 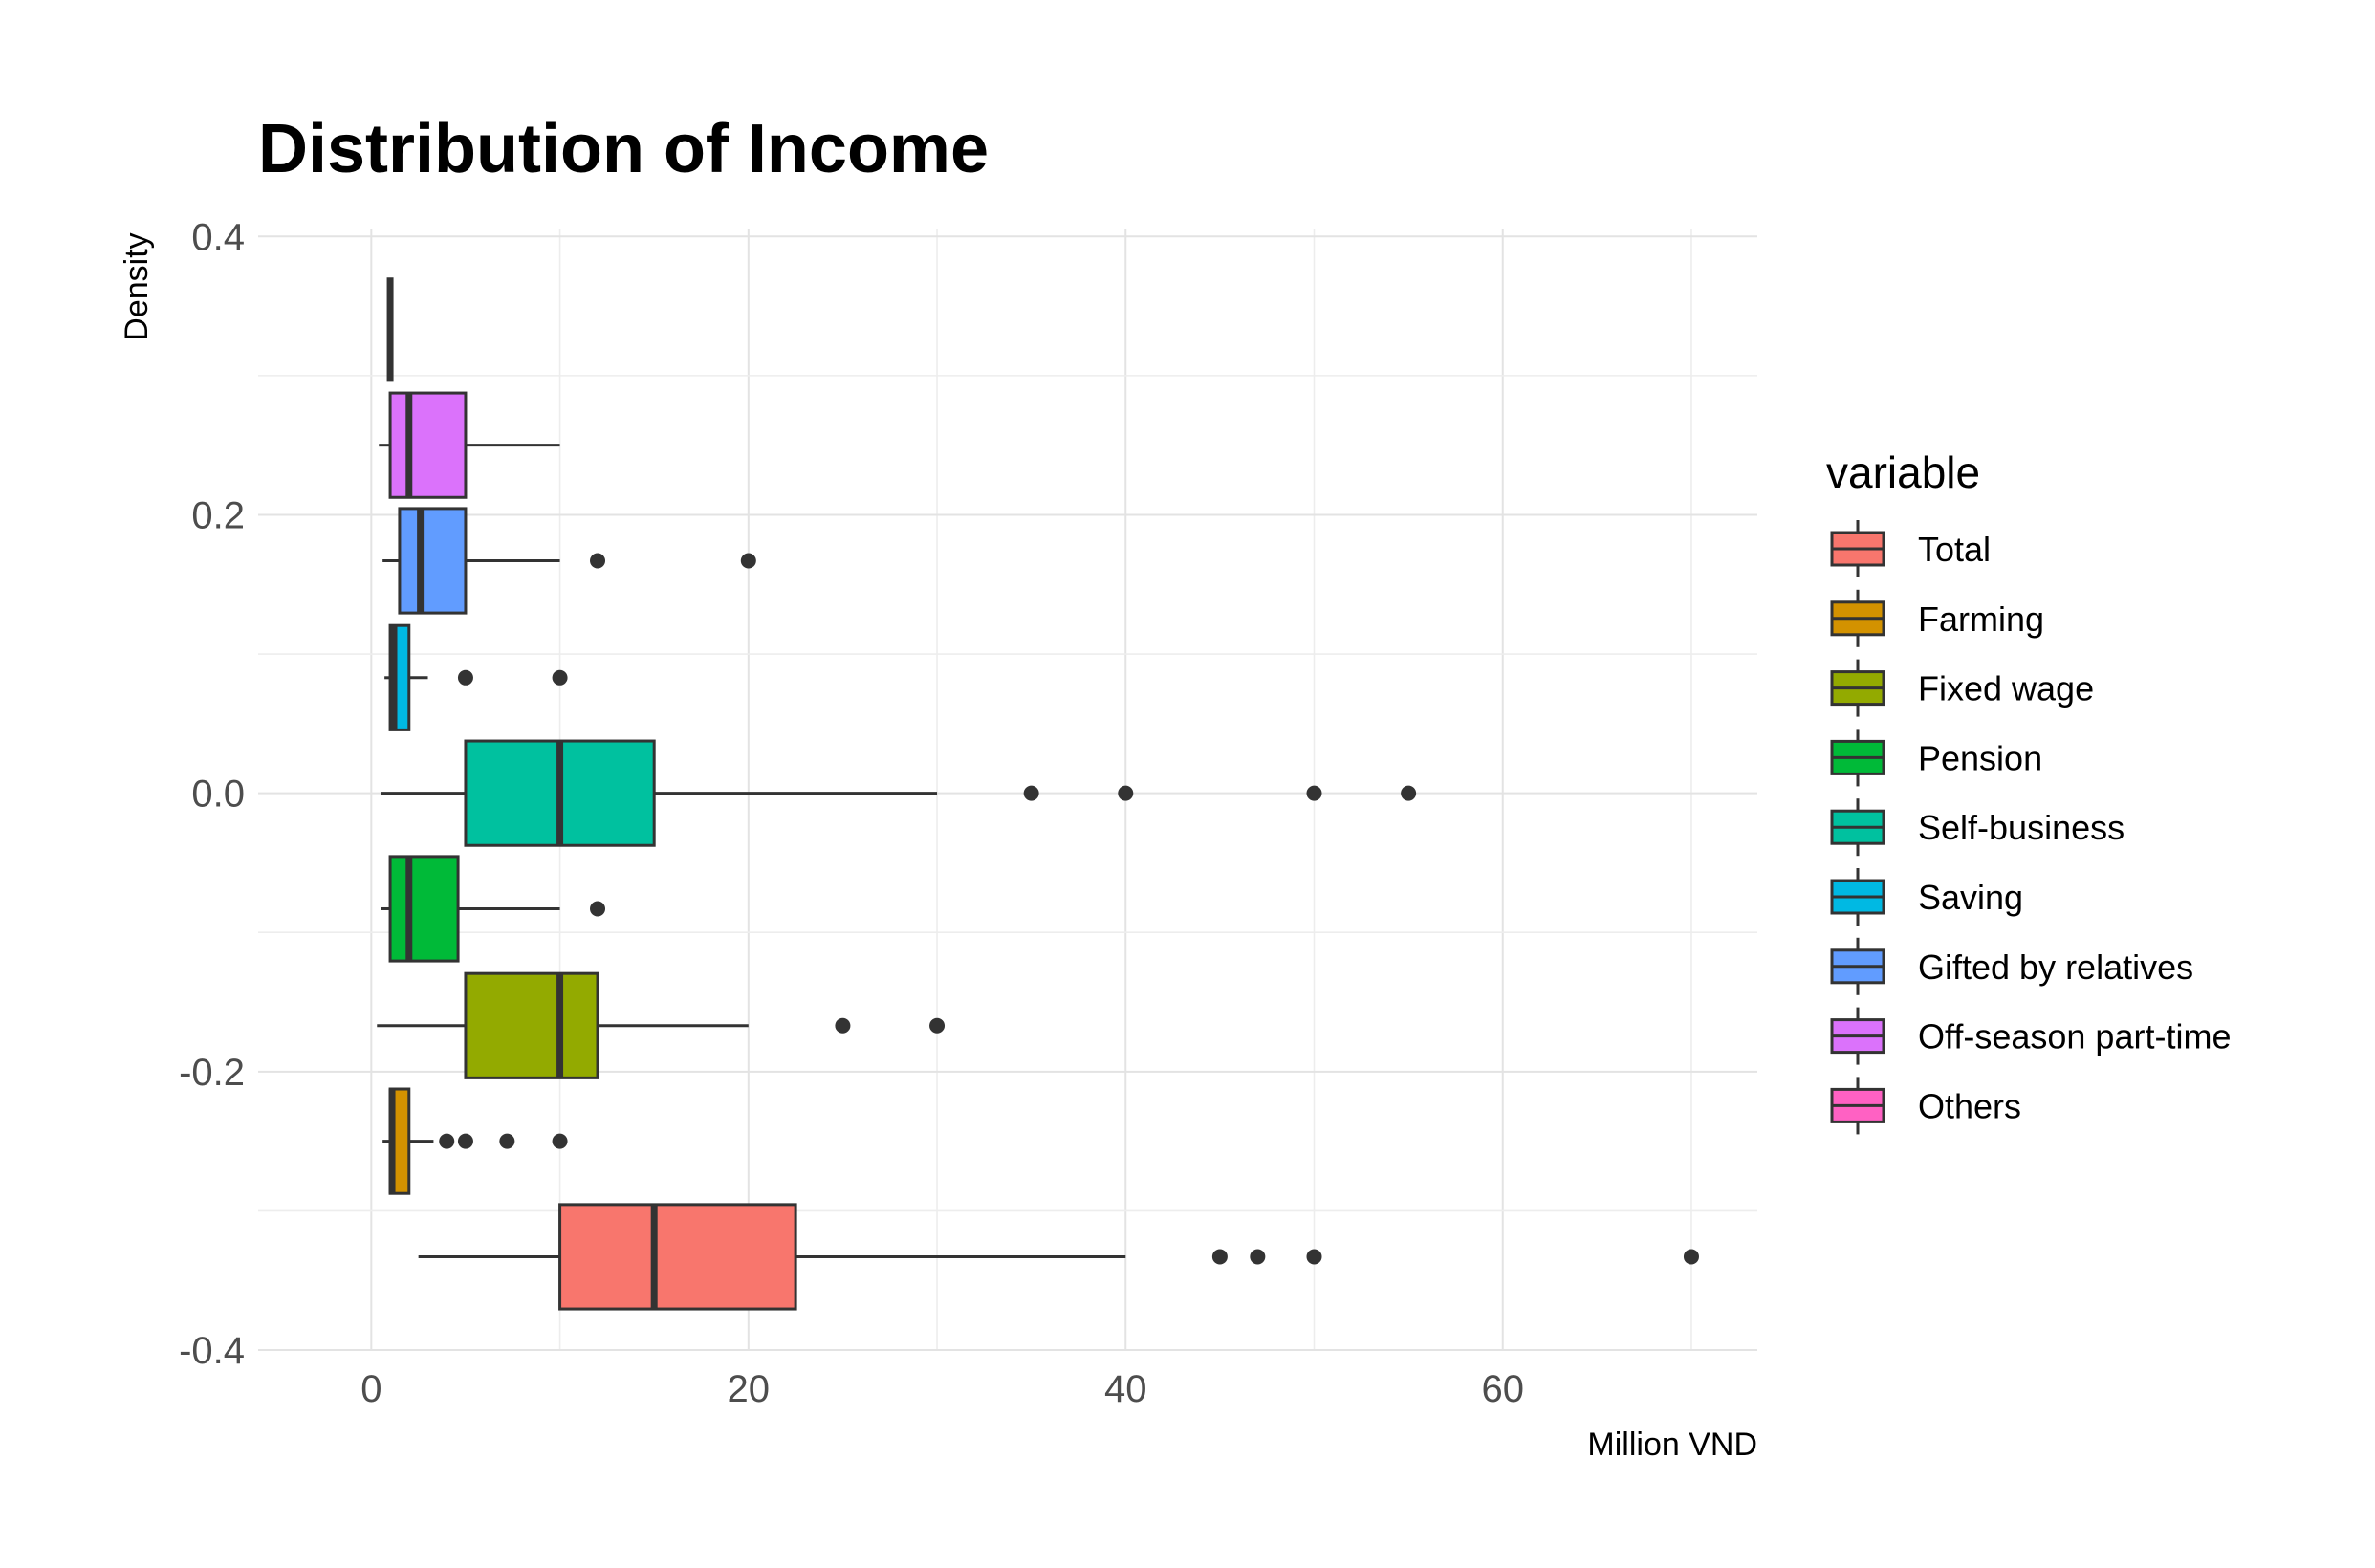 What do you see at coordinates (1954, 549) in the screenshot?
I see `legend-label: Total` at bounding box center [1954, 549].